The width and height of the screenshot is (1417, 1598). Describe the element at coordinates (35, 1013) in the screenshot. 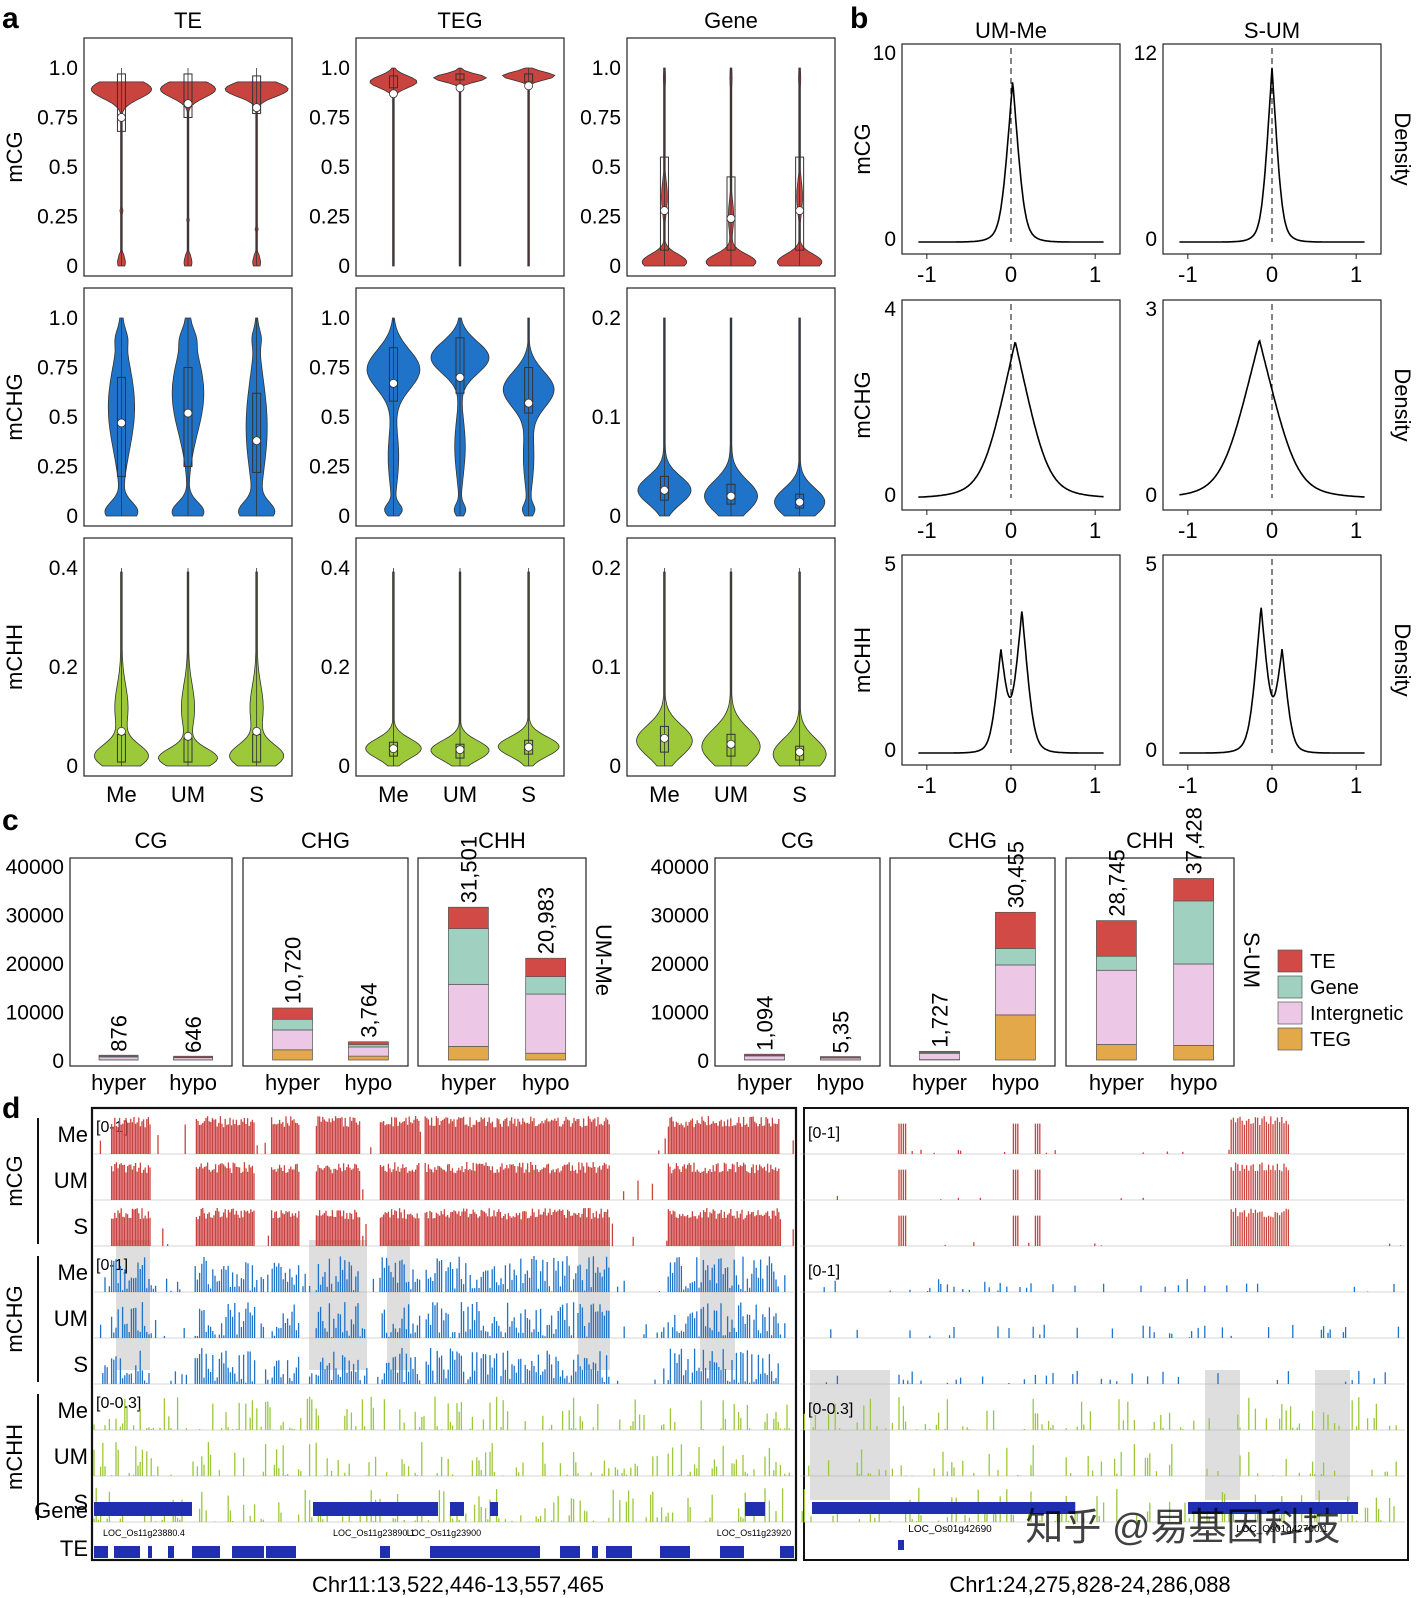

I see `y-tick-label: 10000` at that location.